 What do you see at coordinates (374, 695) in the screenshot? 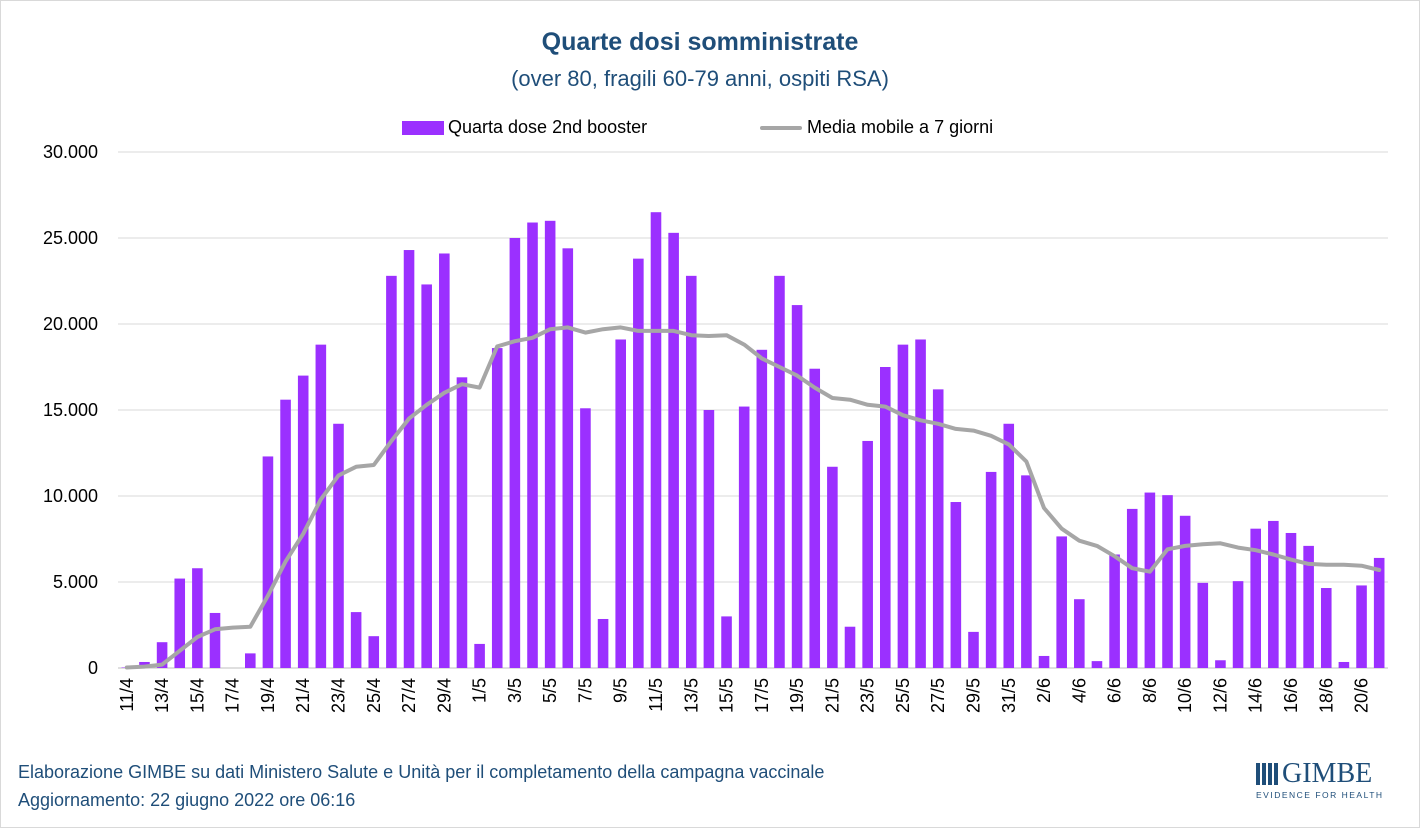
I see `x-tick-label: 25/4` at bounding box center [374, 695].